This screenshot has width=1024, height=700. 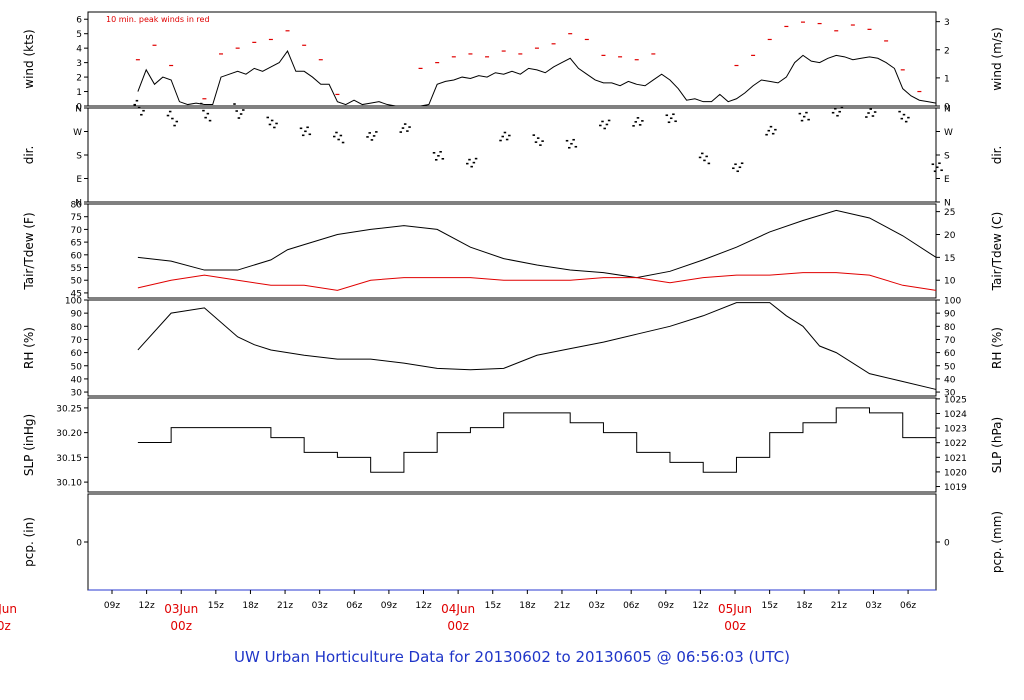 I want to click on y-axis-label-left: Tair/Tdew (F), so click(x=29, y=251).